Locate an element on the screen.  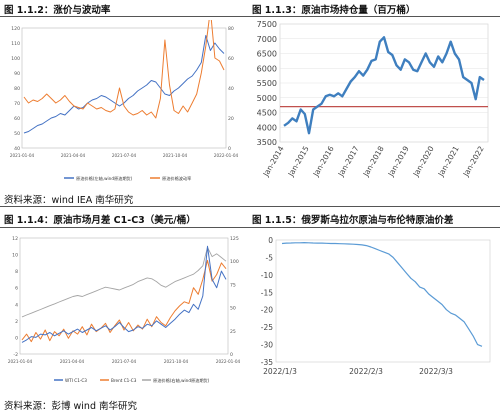
x-tick-label: Jan-2021 is located at coordinates (448, 161).